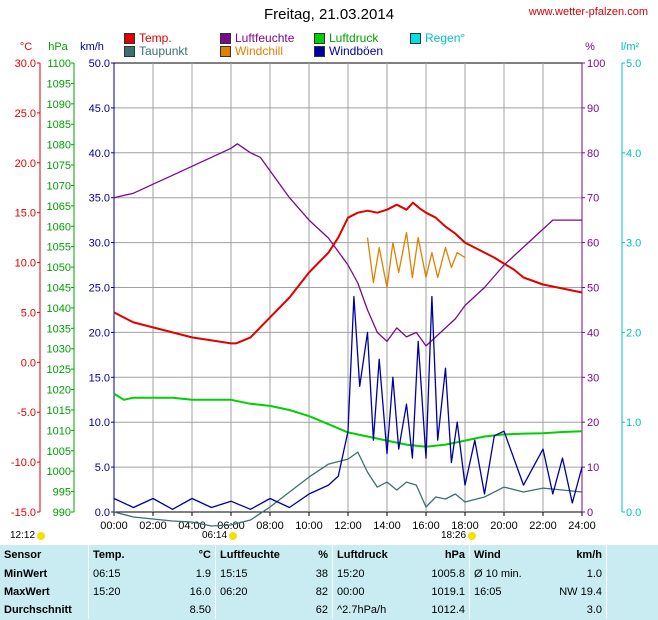 This screenshot has width=658, height=620. What do you see at coordinates (59, 370) in the screenshot?
I see `pressure-axis-tick-label: 1025` at bounding box center [59, 370].